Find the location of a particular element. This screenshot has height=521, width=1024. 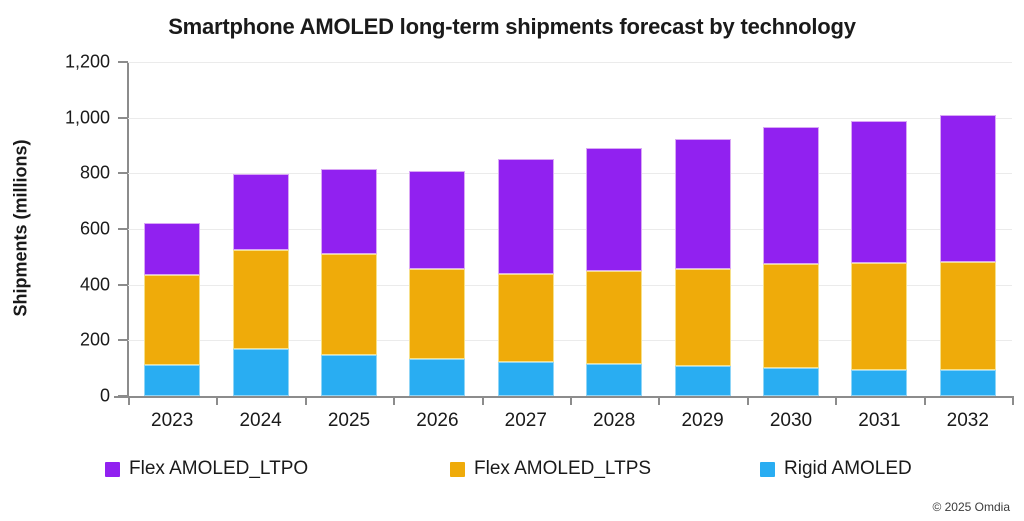

x-axis-line is located at coordinates (563, 397).